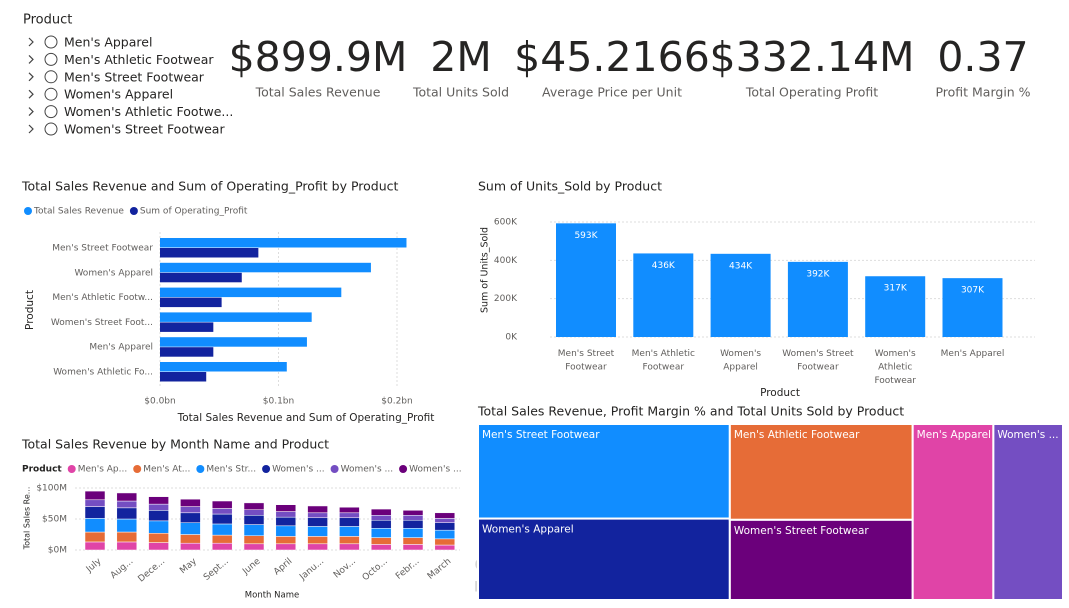 This screenshot has height=608, width=1069. I want to click on slicer-item: Women's Street Footwear, so click(144, 129).